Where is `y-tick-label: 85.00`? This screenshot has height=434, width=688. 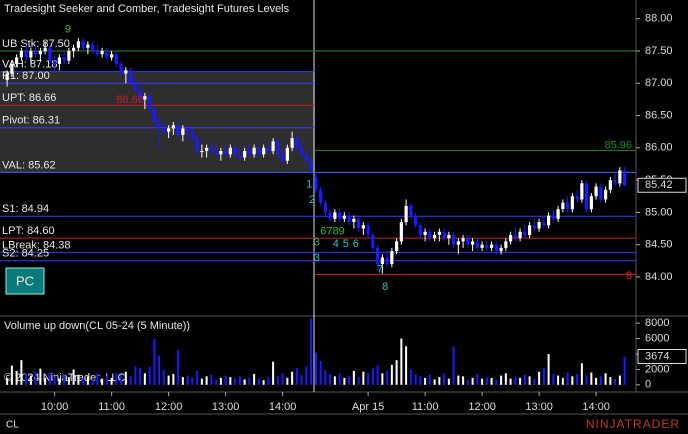 y-tick-label: 85.00 is located at coordinates (659, 212).